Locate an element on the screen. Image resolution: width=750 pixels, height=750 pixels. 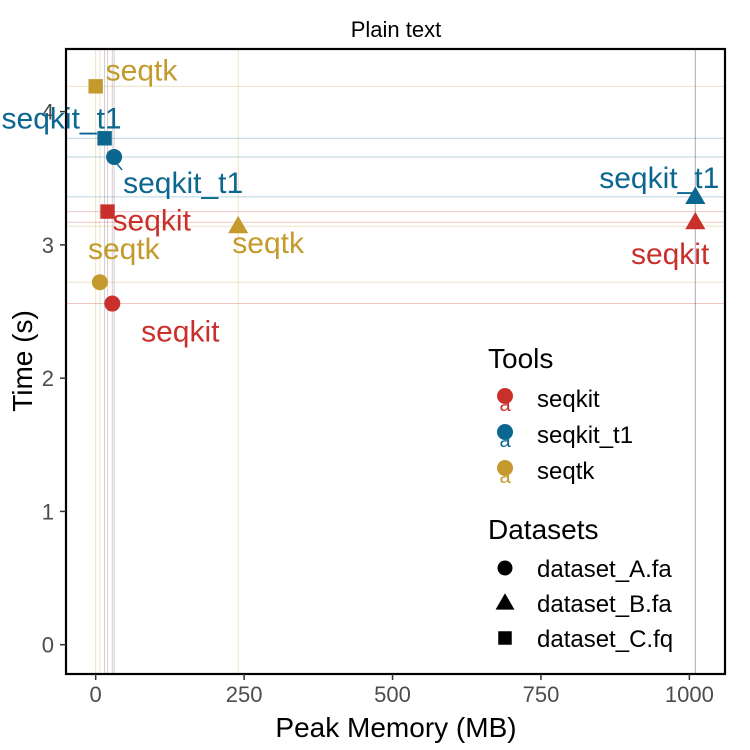
y-tick-label: 3 is located at coordinates (48, 245).